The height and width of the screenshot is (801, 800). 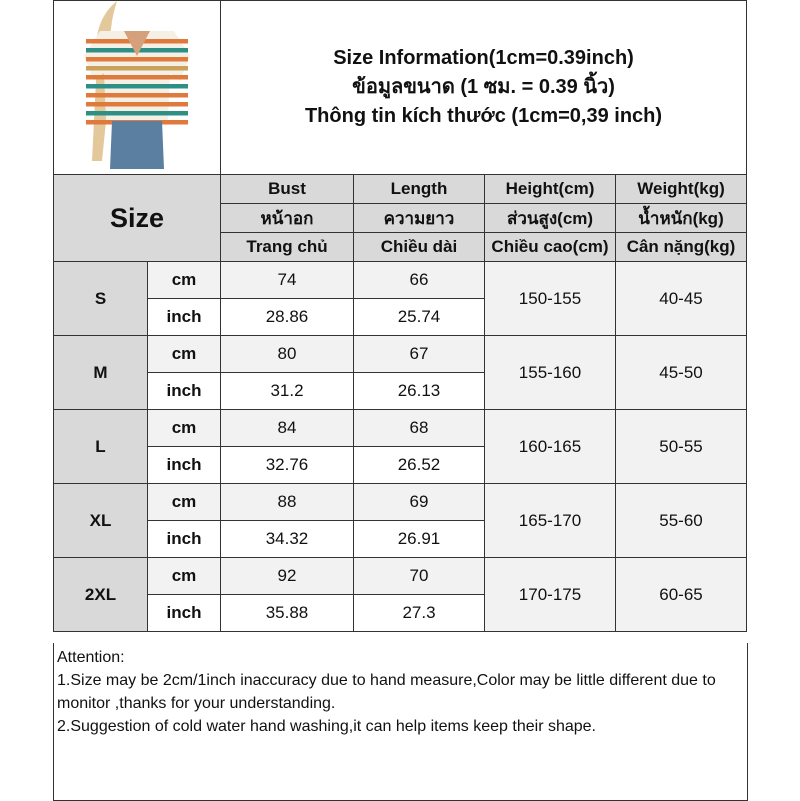 What do you see at coordinates (419, 218) in the screenshot?
I see `header-length-th: ความยาว` at bounding box center [419, 218].